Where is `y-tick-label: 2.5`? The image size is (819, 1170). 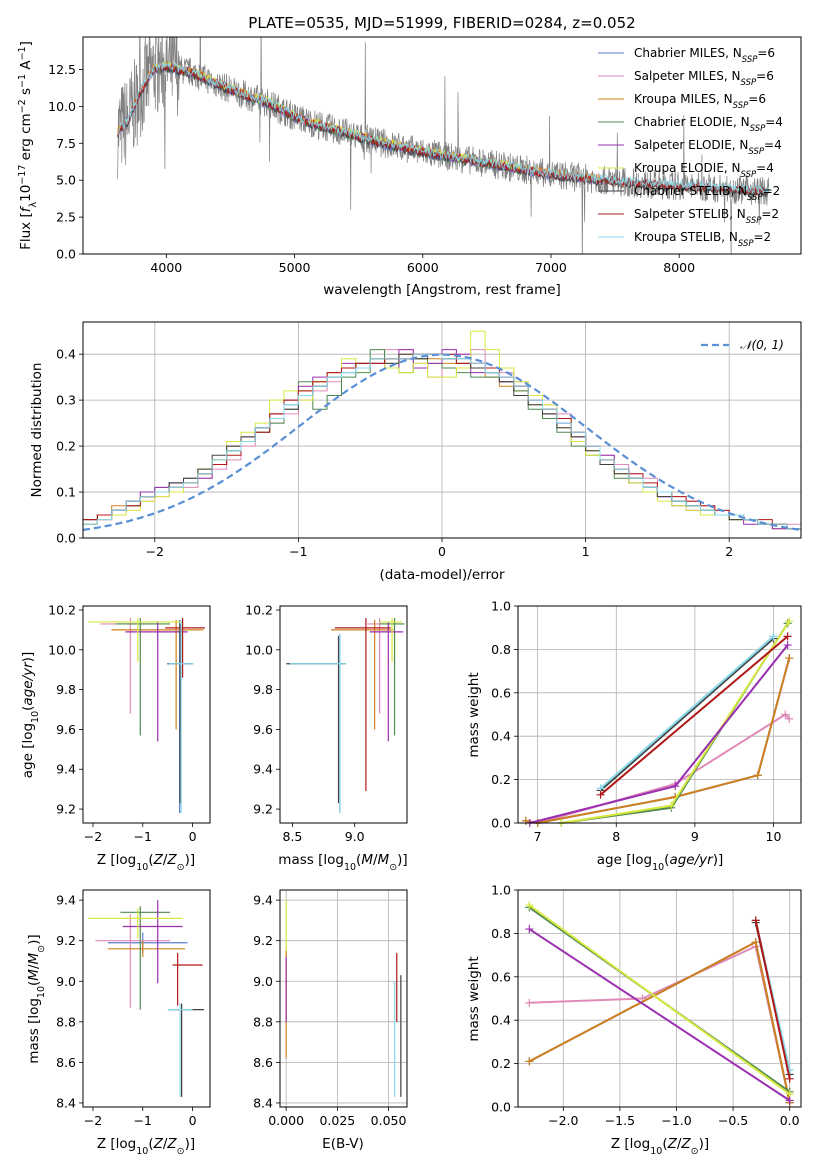 y-tick-label: 2.5 is located at coordinates (66, 217).